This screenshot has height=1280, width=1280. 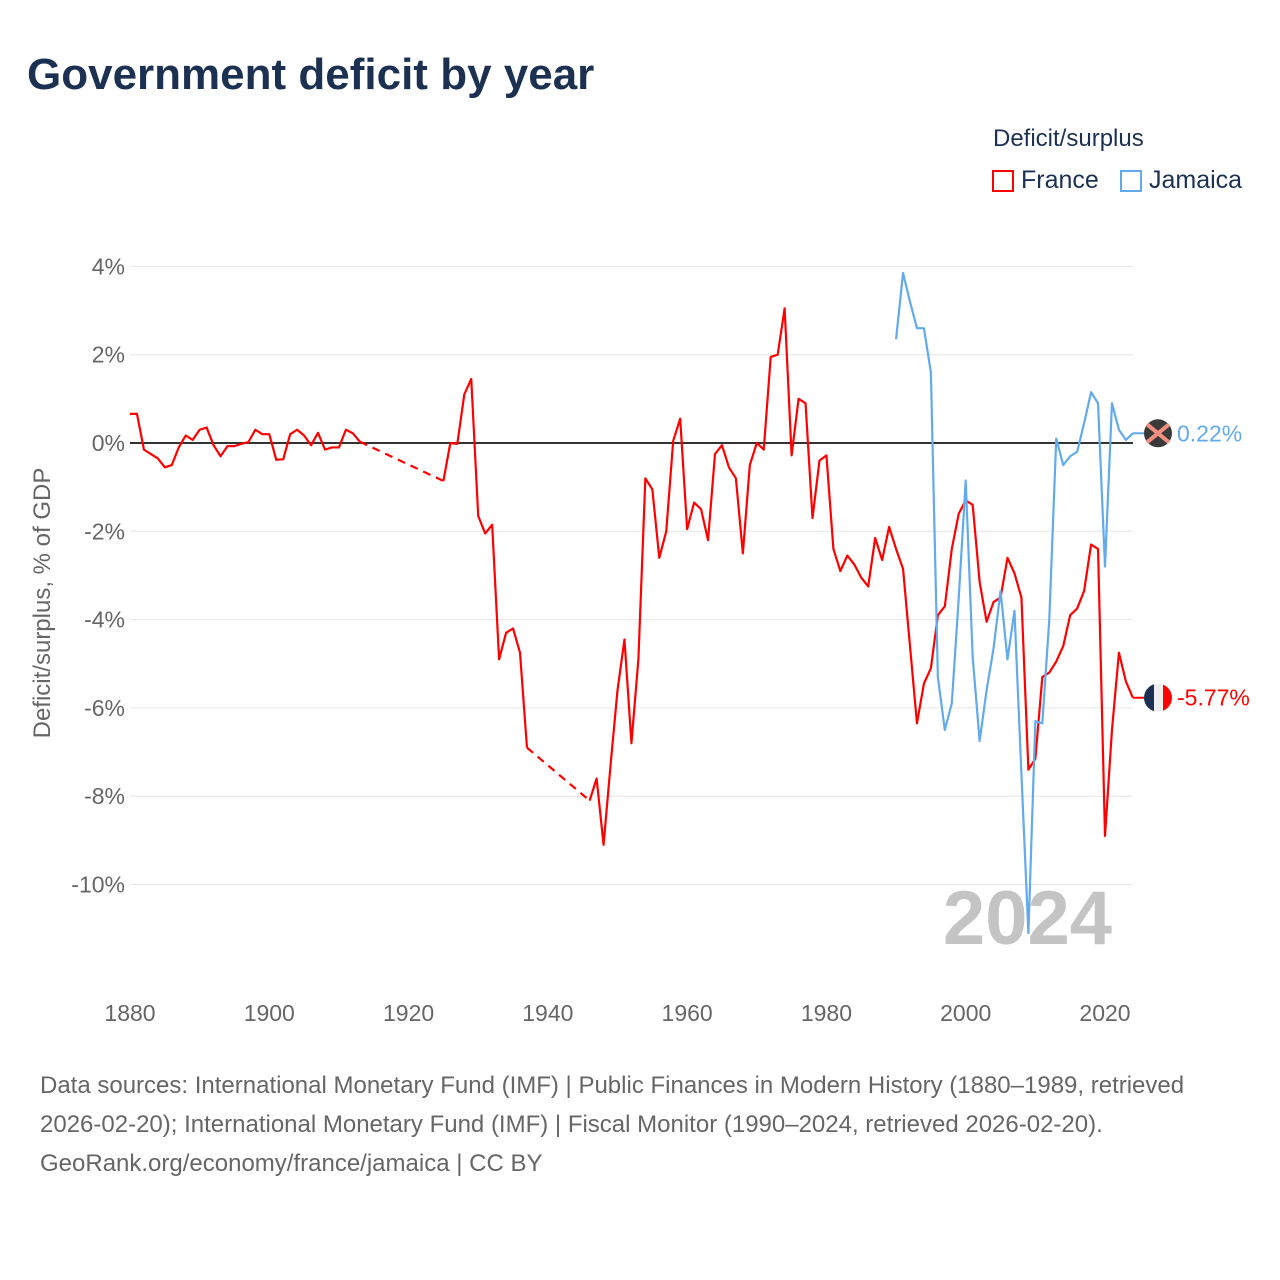 What do you see at coordinates (1167, 697) in the screenshot?
I see `flag-stripe-red` at bounding box center [1167, 697].